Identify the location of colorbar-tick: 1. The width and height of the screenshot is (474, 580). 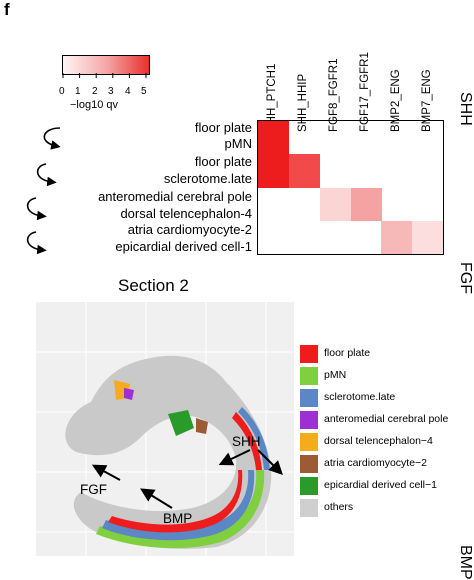
(78, 91).